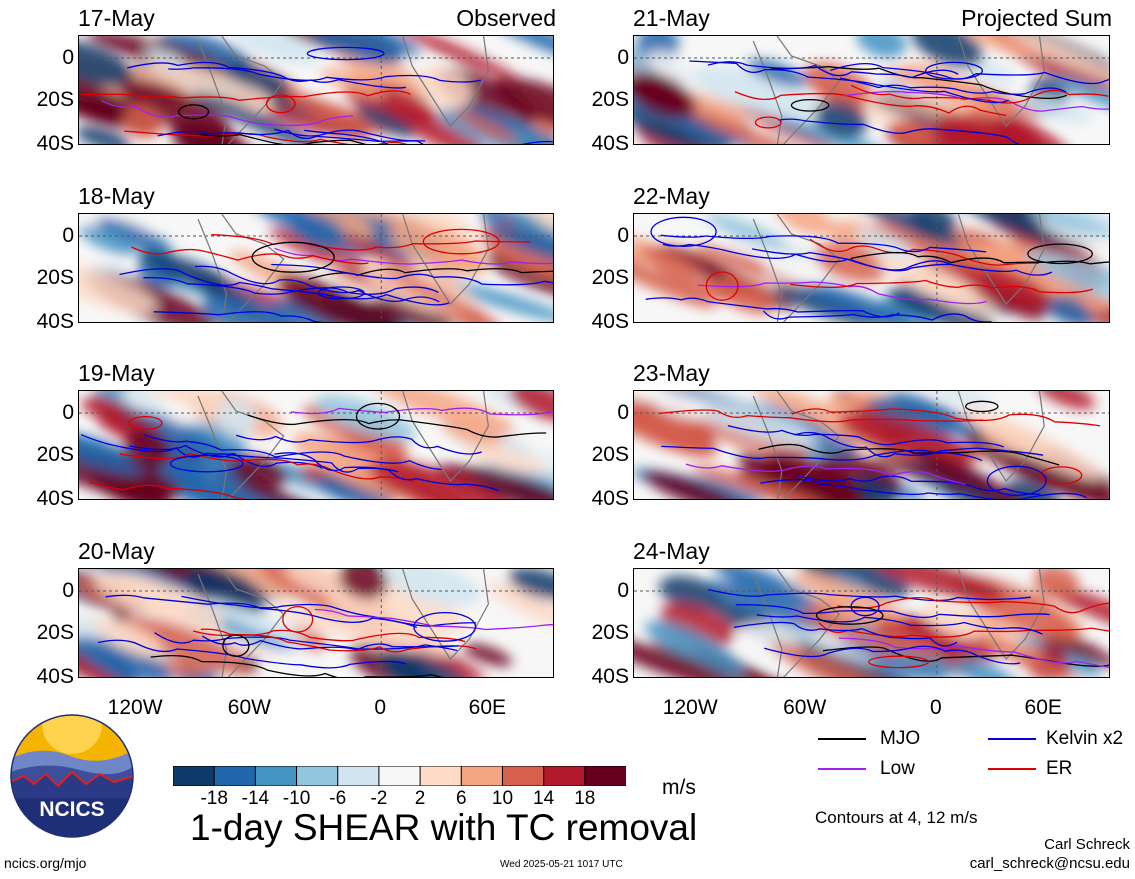 Image resolution: width=1135 pixels, height=879 pixels. What do you see at coordinates (116, 551) in the screenshot?
I see `panel-date-4: 20-May` at bounding box center [116, 551].